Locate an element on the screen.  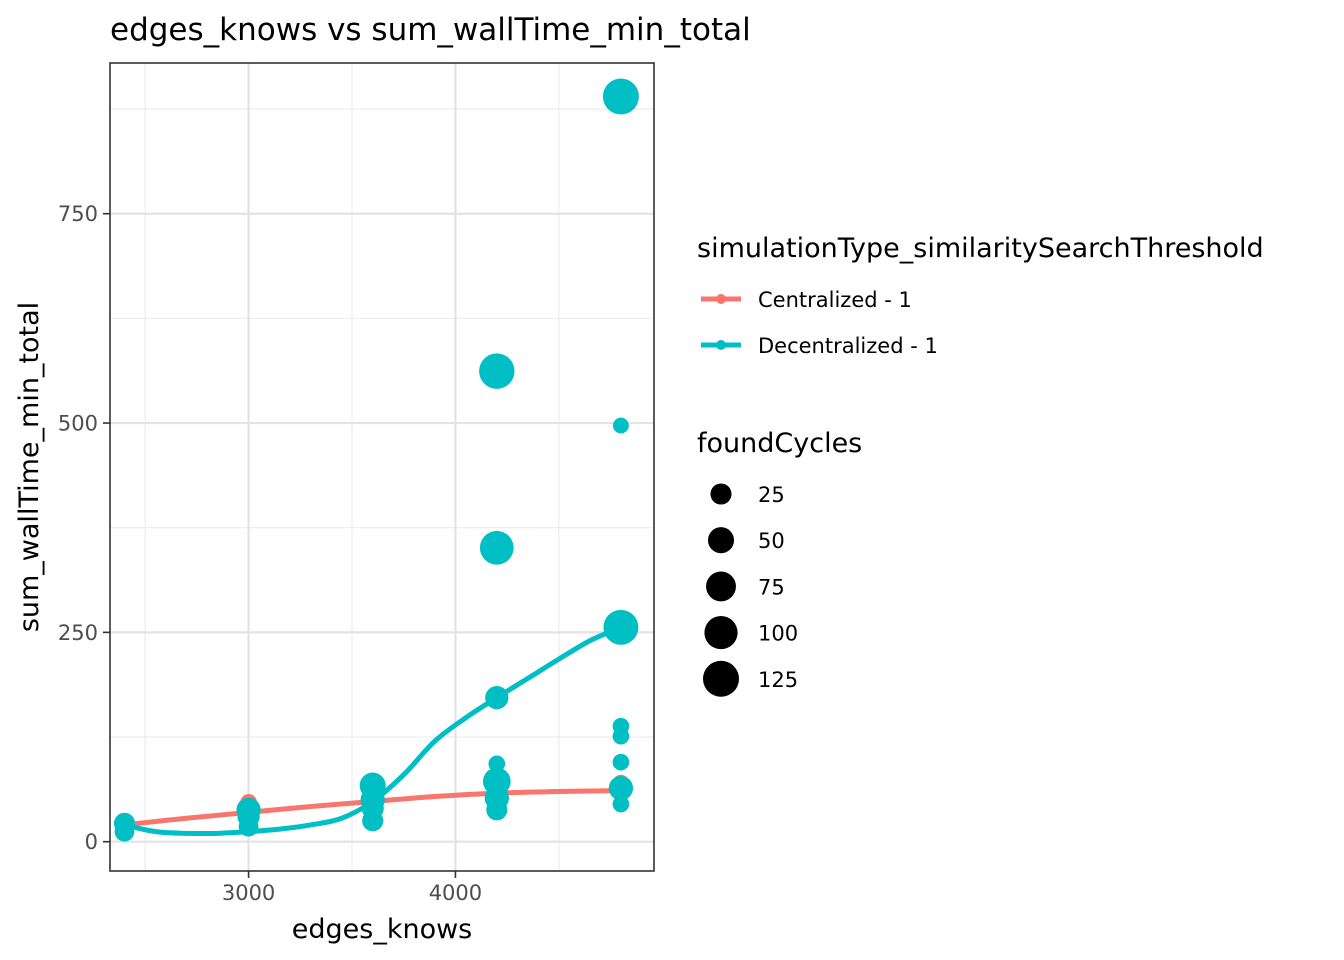
color-legend-title: simulationType_similaritySearchThreshold is located at coordinates (980, 248).